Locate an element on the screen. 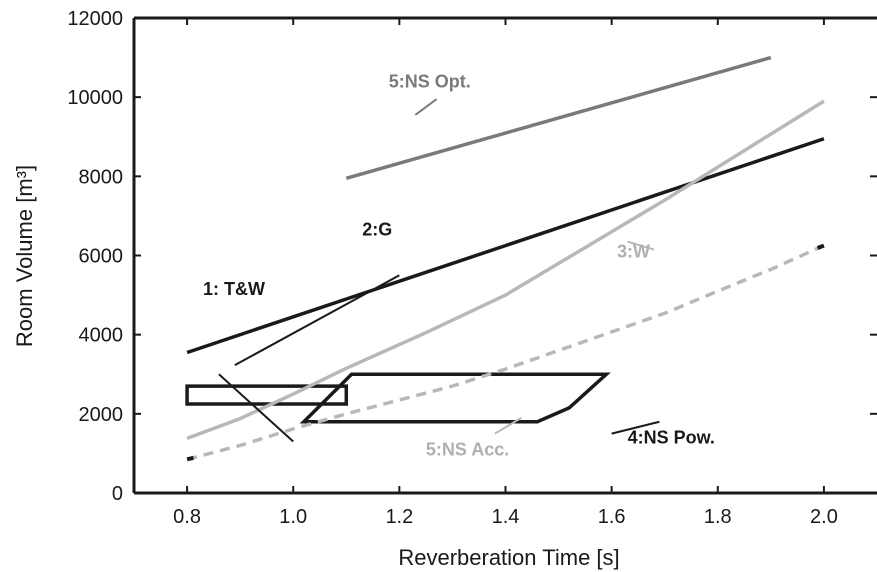 This screenshot has height=572, width=877. x-axis-label: Reverberation Time [s] is located at coordinates (508, 557).